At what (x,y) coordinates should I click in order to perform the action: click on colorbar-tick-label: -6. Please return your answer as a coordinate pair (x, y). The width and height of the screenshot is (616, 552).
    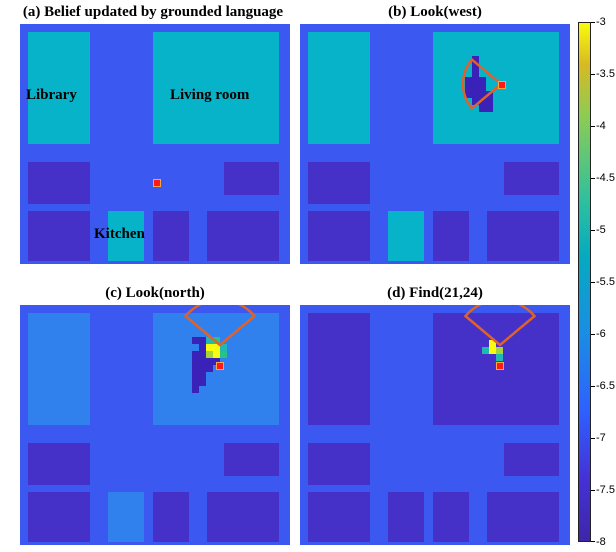
    Looking at the image, I should click on (601, 334).